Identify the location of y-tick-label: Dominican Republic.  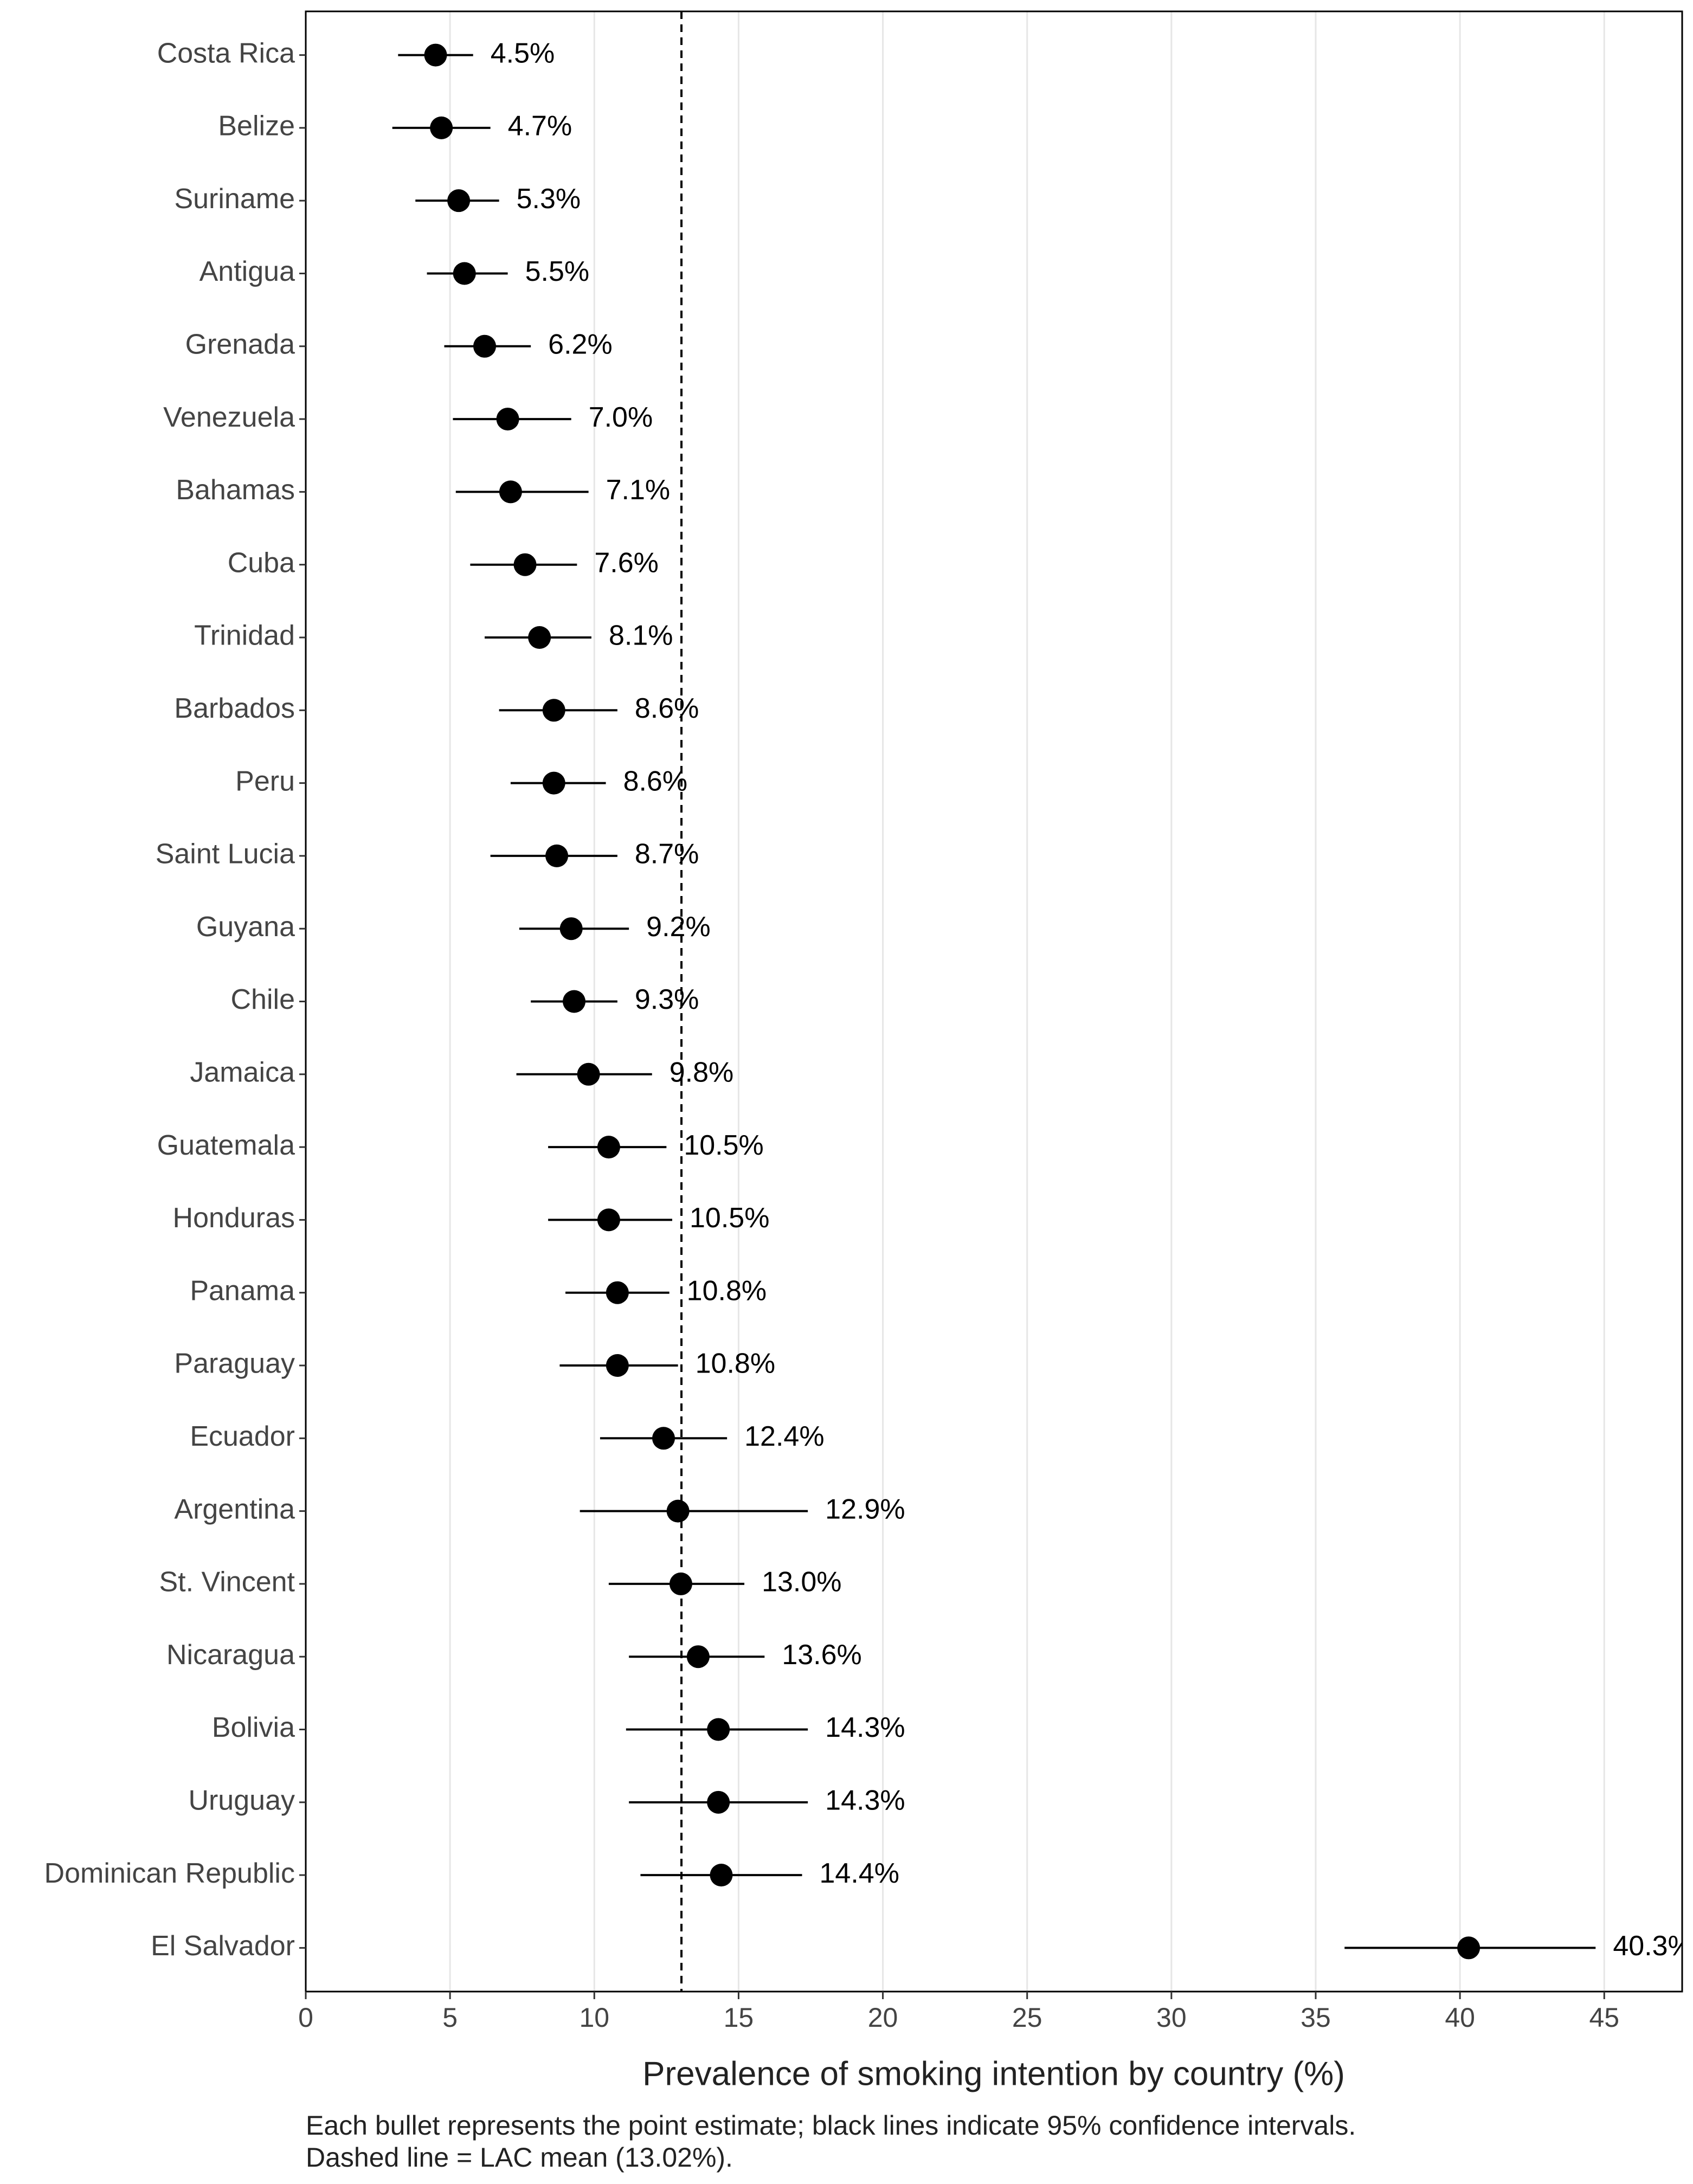
(169, 1873).